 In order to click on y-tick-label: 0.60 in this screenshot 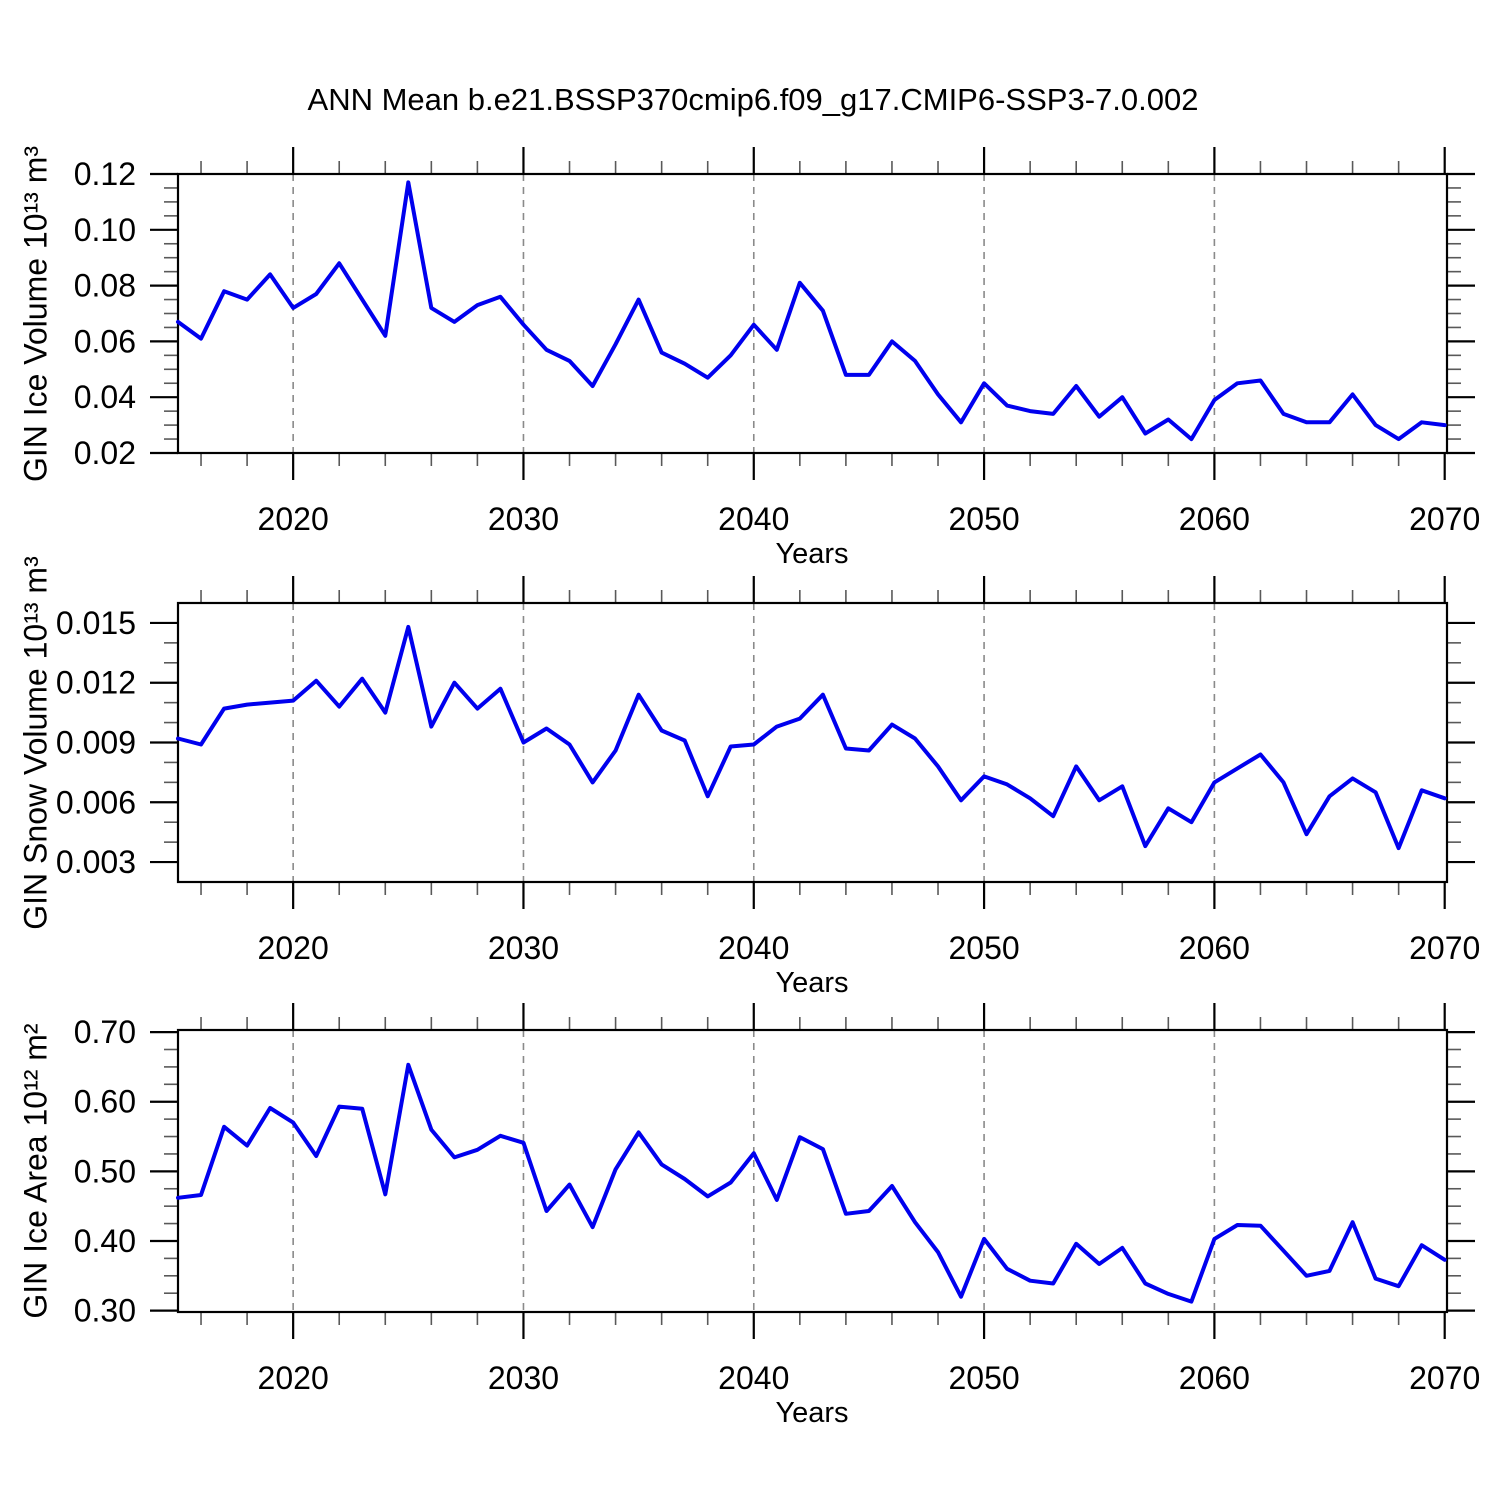, I will do `click(105, 1102)`.